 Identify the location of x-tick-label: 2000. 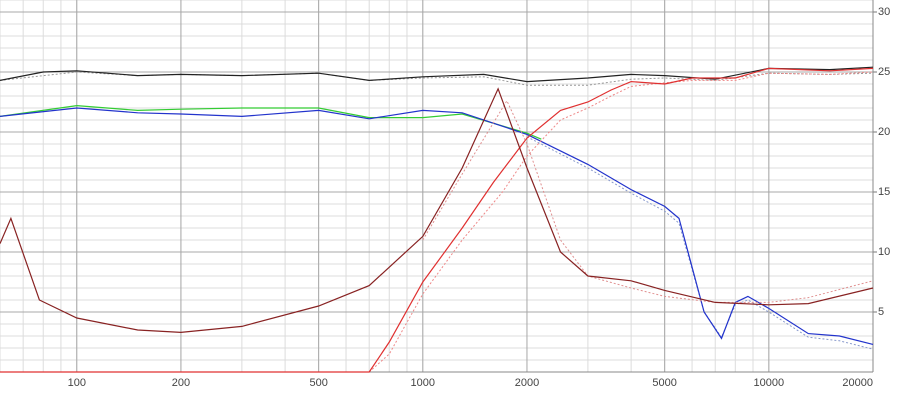
(527, 383).